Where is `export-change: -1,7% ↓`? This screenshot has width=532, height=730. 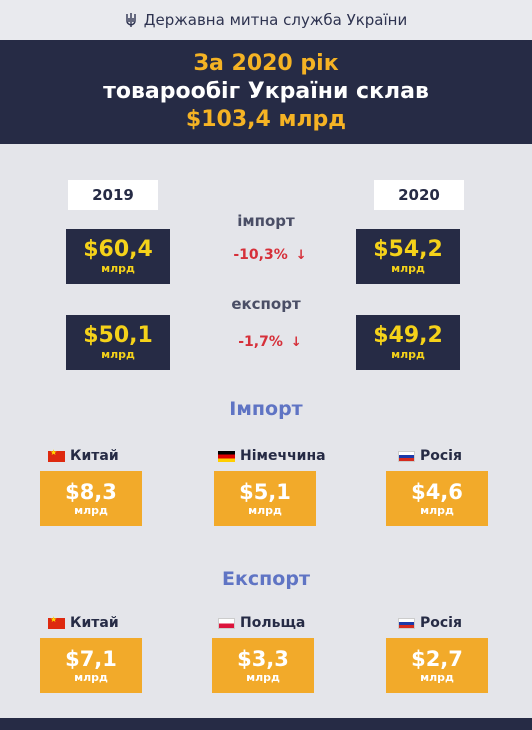 export-change: -1,7% ↓ is located at coordinates (270, 342).